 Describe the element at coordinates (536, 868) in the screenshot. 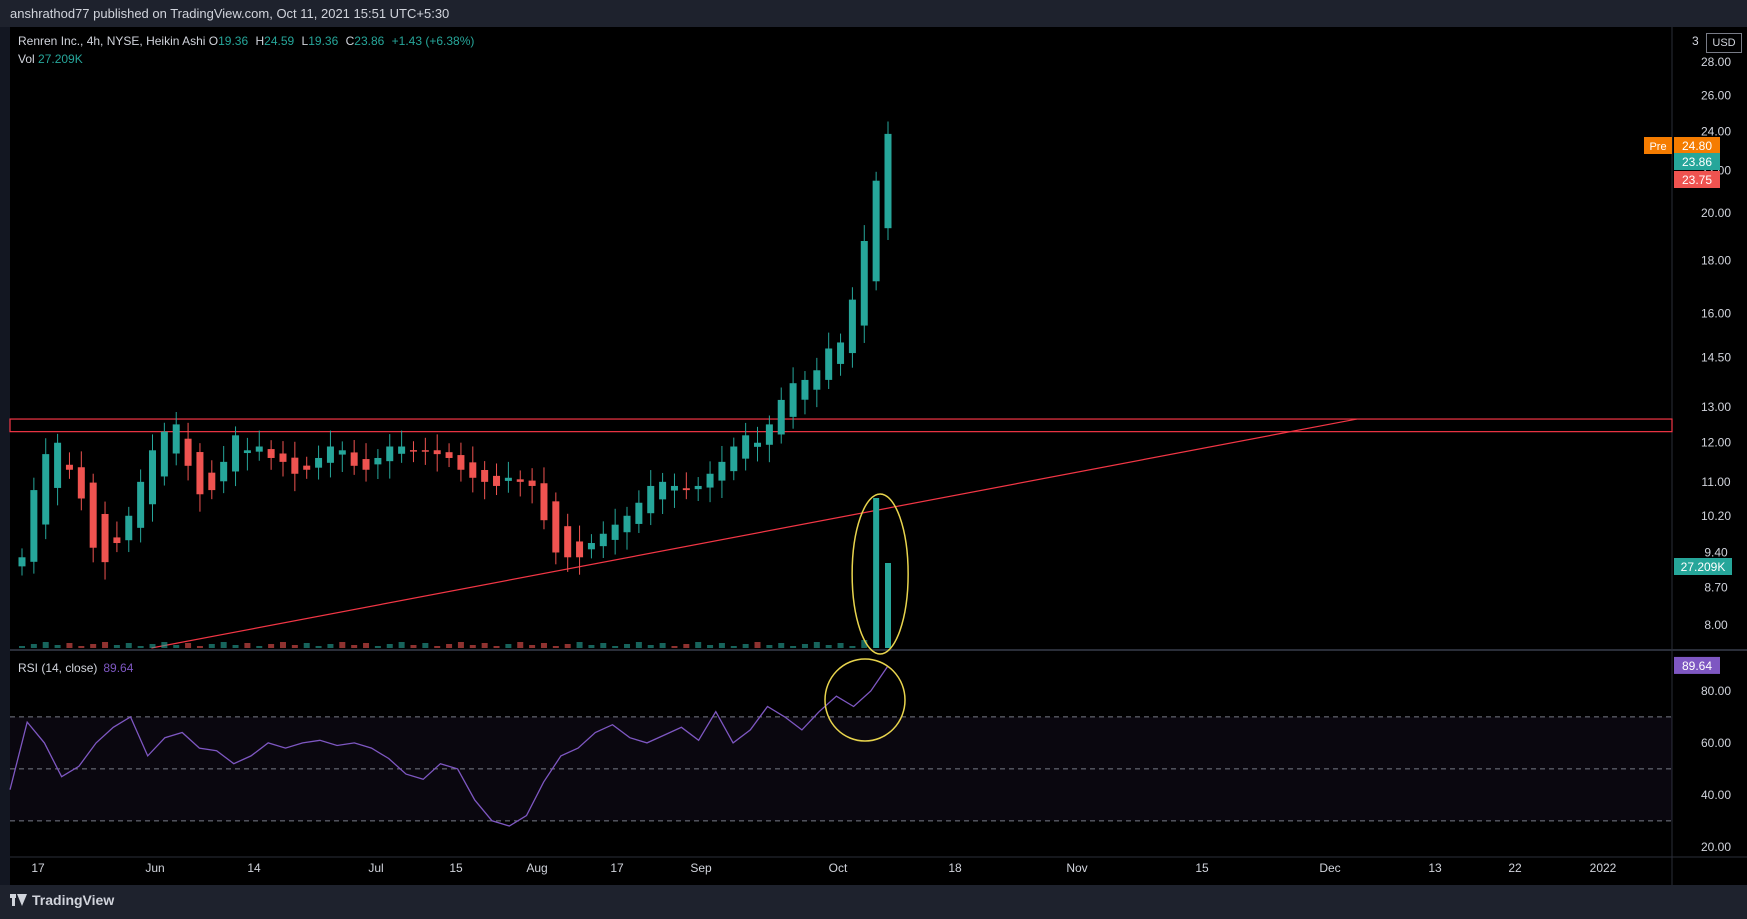

I see `time-tick-label: Aug` at that location.